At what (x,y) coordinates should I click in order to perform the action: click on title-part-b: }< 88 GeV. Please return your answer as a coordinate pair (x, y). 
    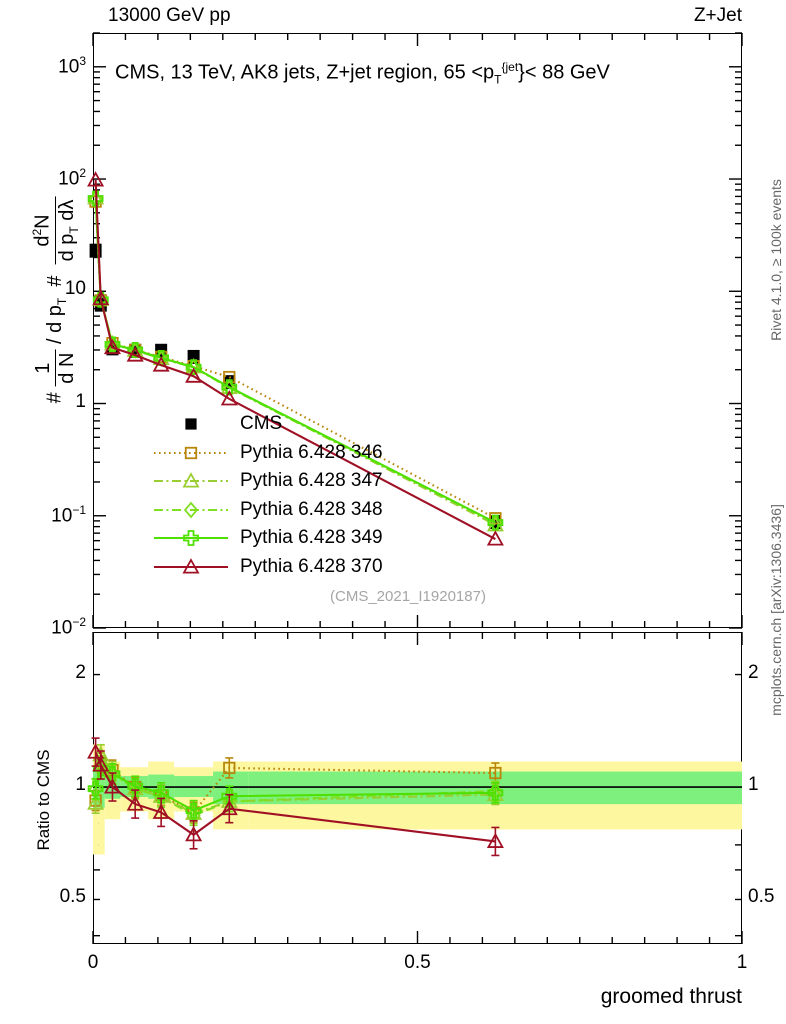
    Looking at the image, I should click on (564, 72).